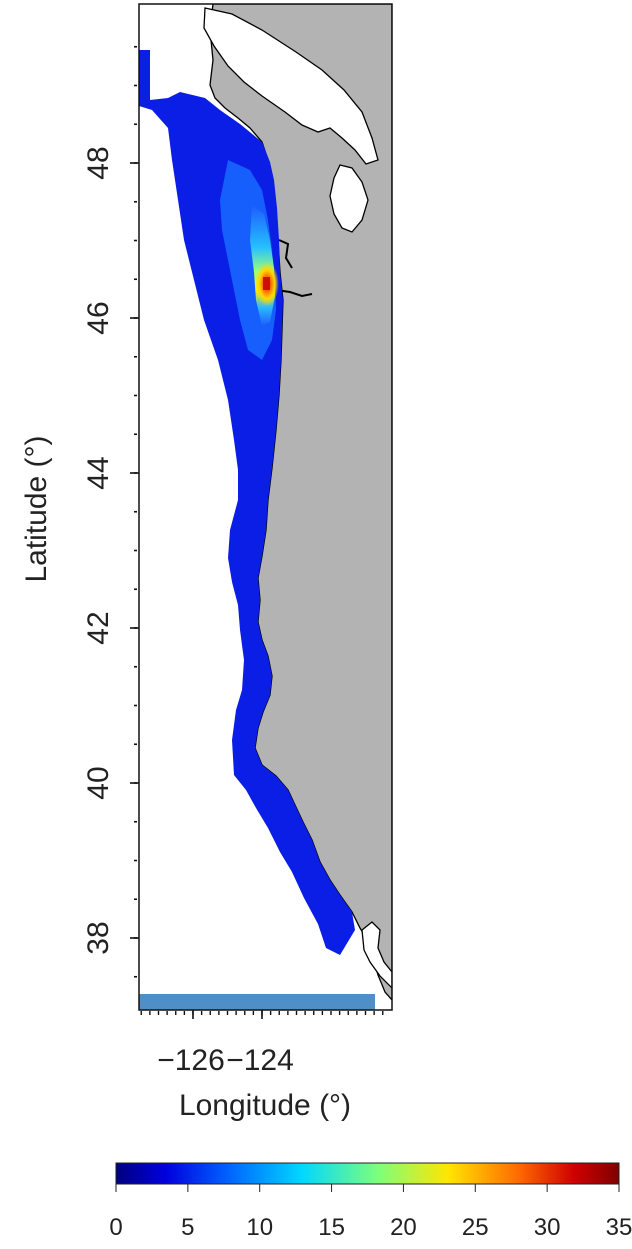  I want to click on colorbar: 0 5 10 15 20 25 30 35, so click(370, 1201).